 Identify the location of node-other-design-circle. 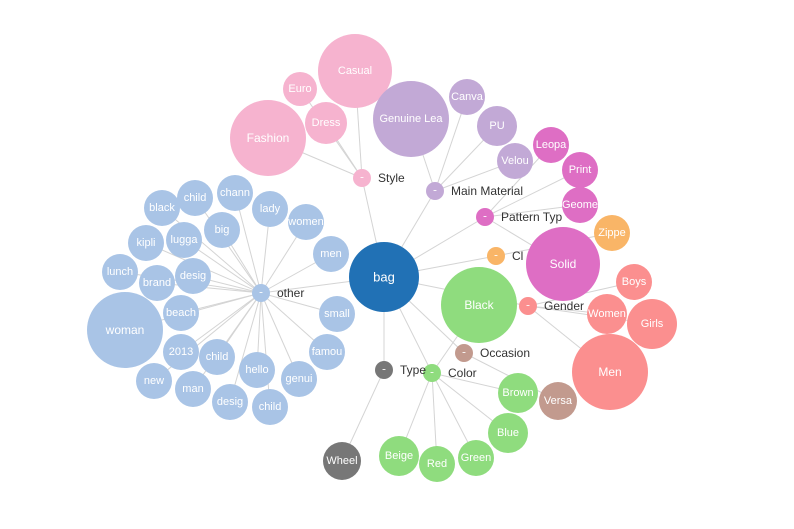
(230, 402).